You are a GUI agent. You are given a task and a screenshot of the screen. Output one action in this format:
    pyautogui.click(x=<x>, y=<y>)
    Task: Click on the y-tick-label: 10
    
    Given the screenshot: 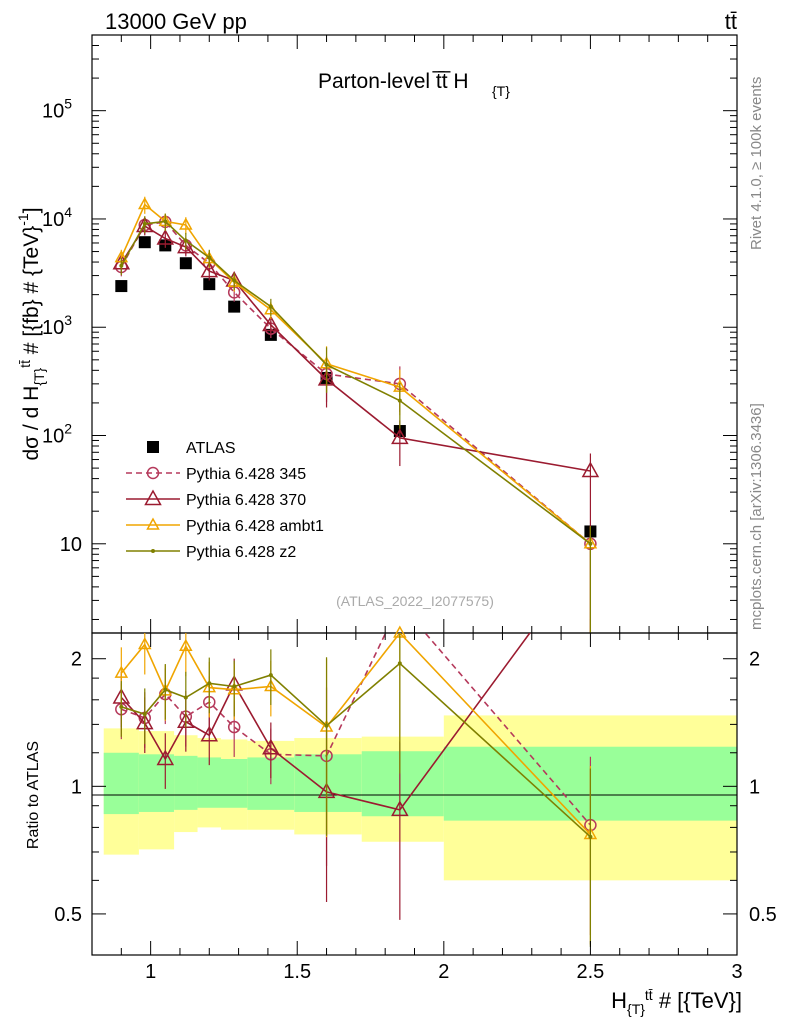 What is the action you would take?
    pyautogui.click(x=71, y=545)
    